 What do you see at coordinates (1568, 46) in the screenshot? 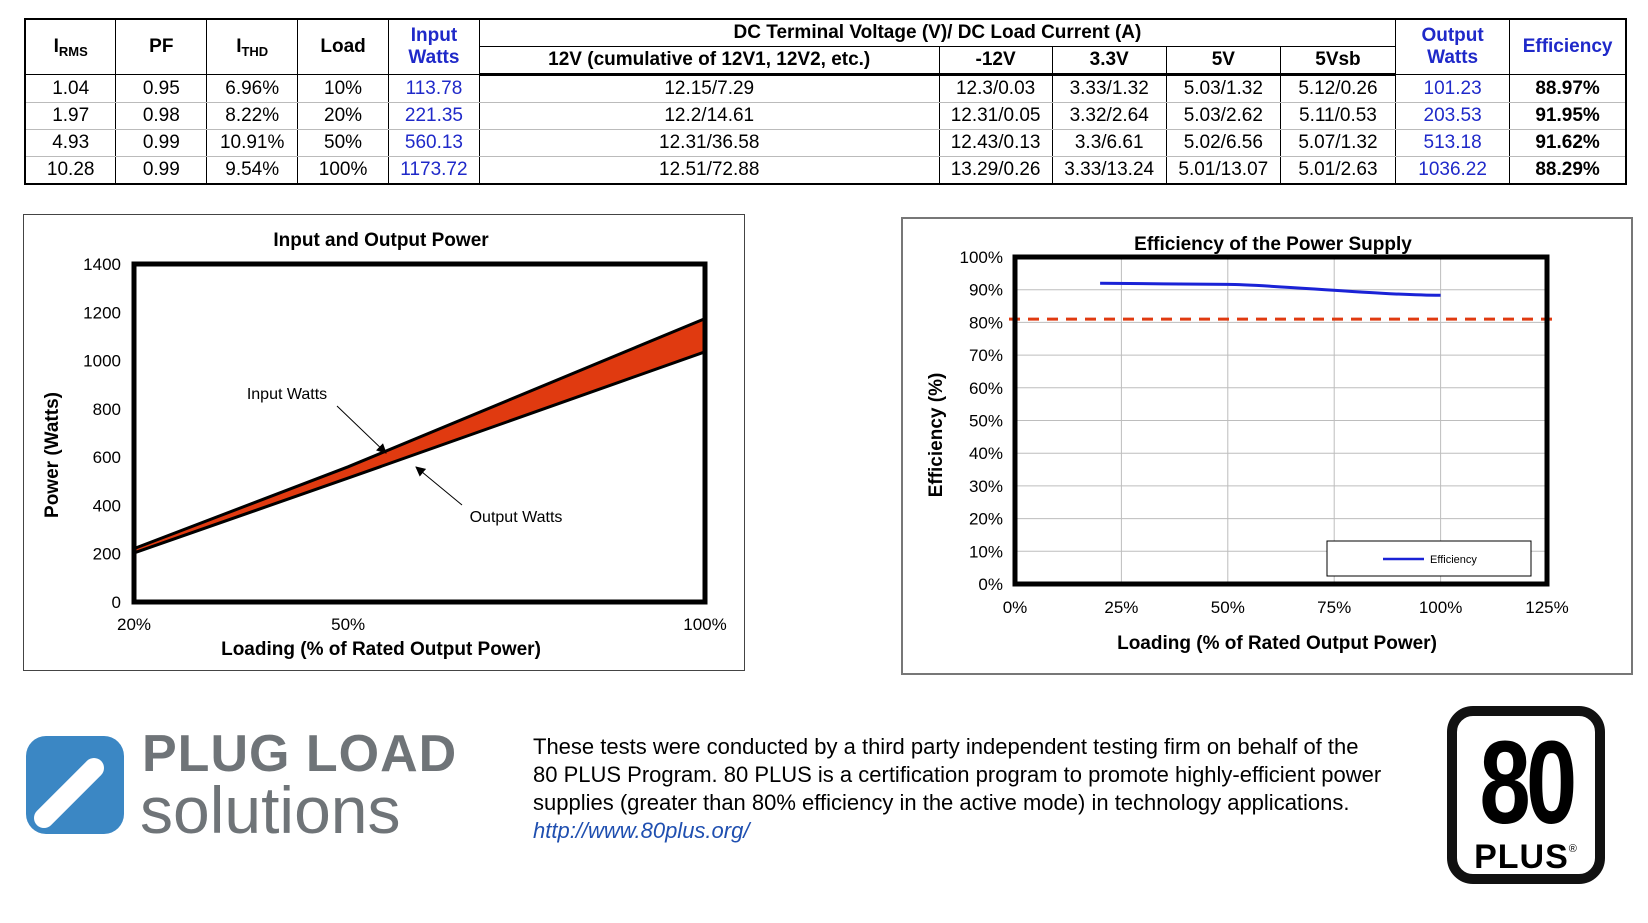
I see `header-efficiency: Efficiency` at bounding box center [1568, 46].